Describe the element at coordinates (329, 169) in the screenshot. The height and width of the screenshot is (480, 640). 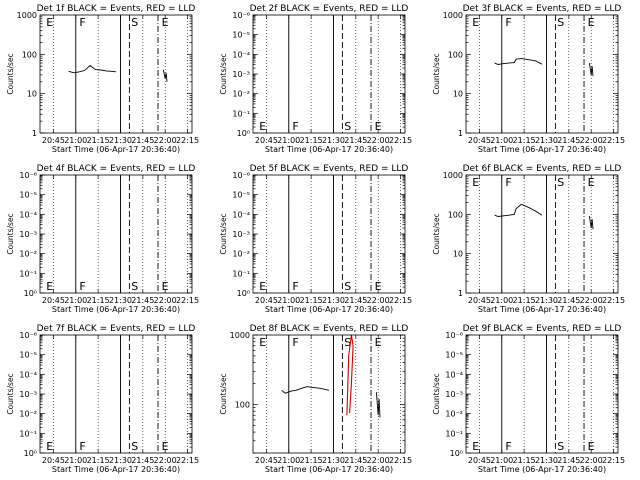
I see `panel-title: Det 5f BLACK = Events, RED = LLD` at that location.